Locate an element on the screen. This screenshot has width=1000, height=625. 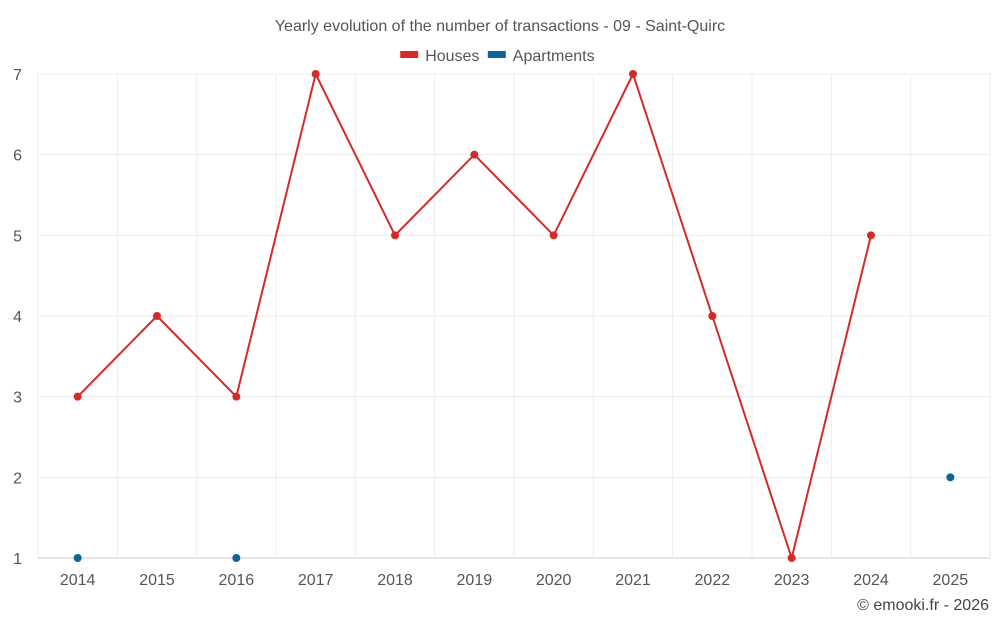
x-tick-label: 2022 is located at coordinates (713, 580).